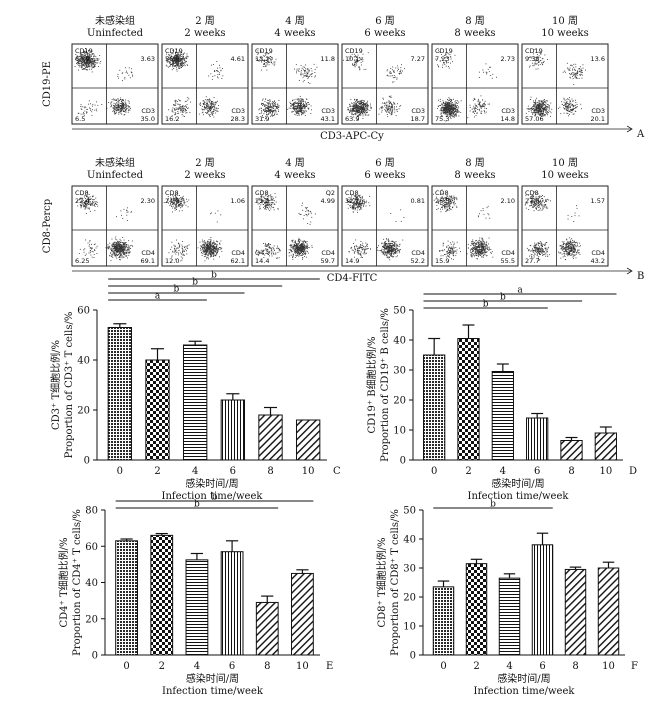  I want to click on x-axis-label: CD3-APC-Cy, so click(352, 136).